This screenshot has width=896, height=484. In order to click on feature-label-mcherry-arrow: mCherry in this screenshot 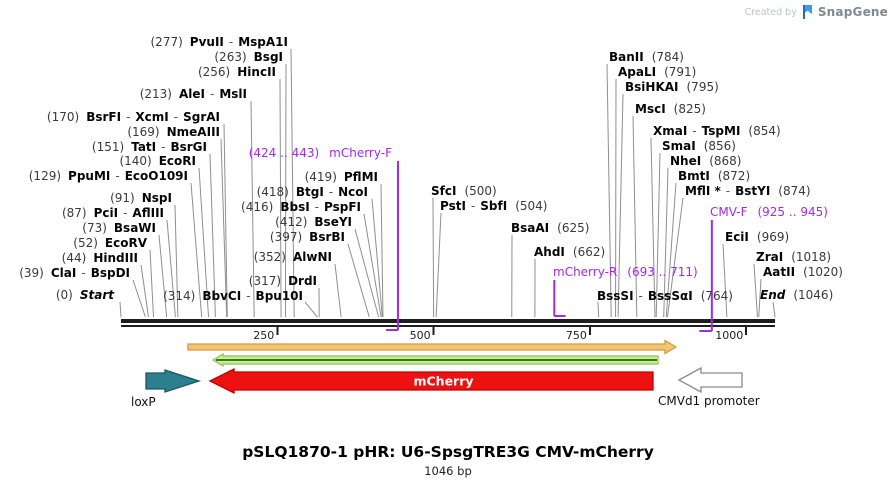, I will do `click(443, 381)`.